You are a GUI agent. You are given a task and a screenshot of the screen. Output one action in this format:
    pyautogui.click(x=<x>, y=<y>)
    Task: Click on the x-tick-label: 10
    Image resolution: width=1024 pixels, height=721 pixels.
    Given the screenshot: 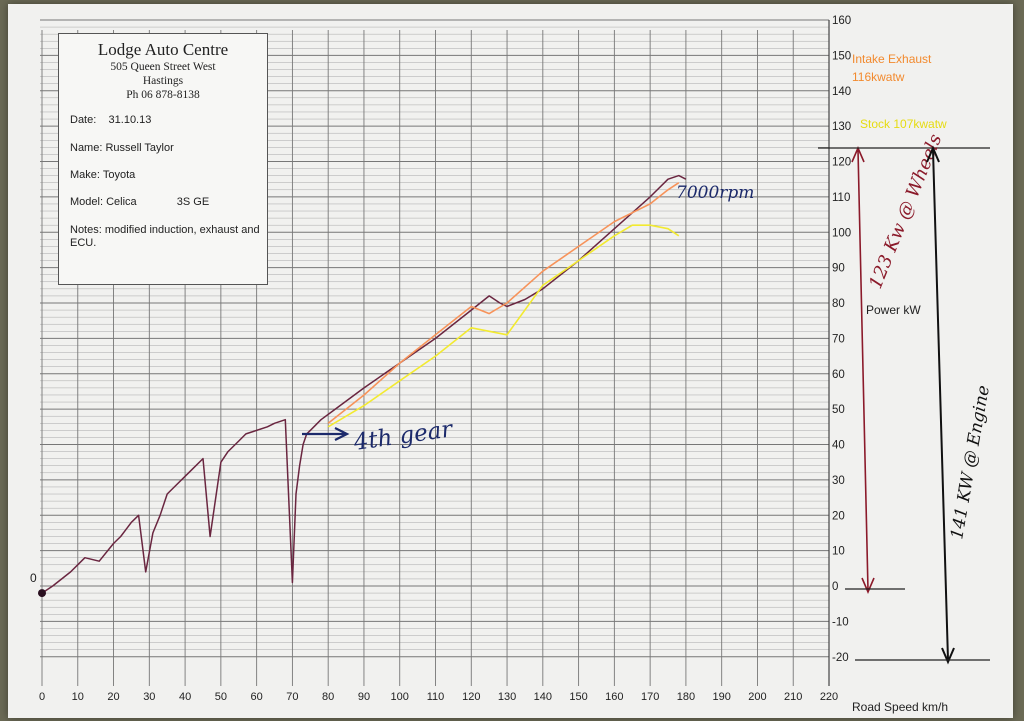 What is the action you would take?
    pyautogui.click(x=78, y=697)
    